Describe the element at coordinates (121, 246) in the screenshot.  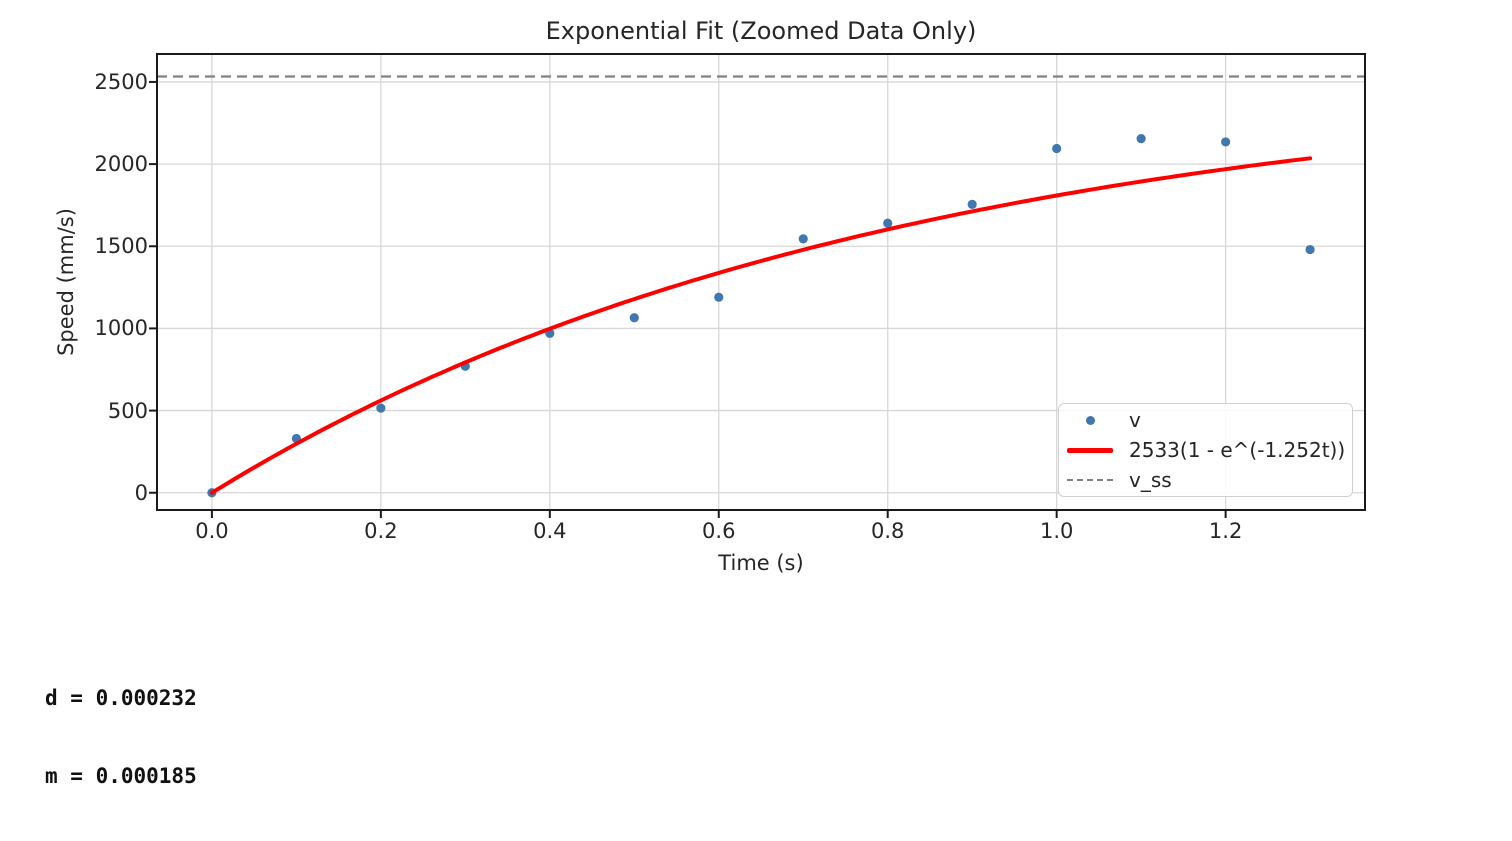
I see `y-tick-label: 1500` at that location.